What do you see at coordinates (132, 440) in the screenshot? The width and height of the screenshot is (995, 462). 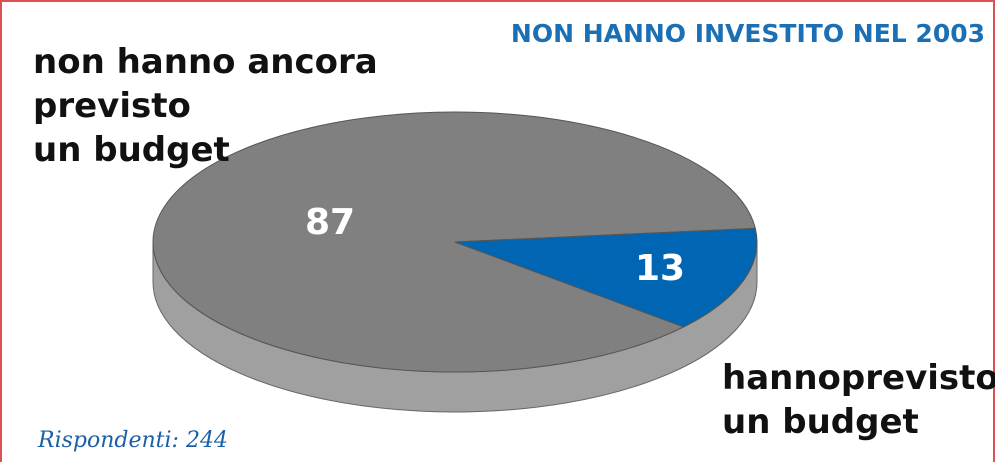 I see `note: Rispondenti: 244` at bounding box center [132, 440].